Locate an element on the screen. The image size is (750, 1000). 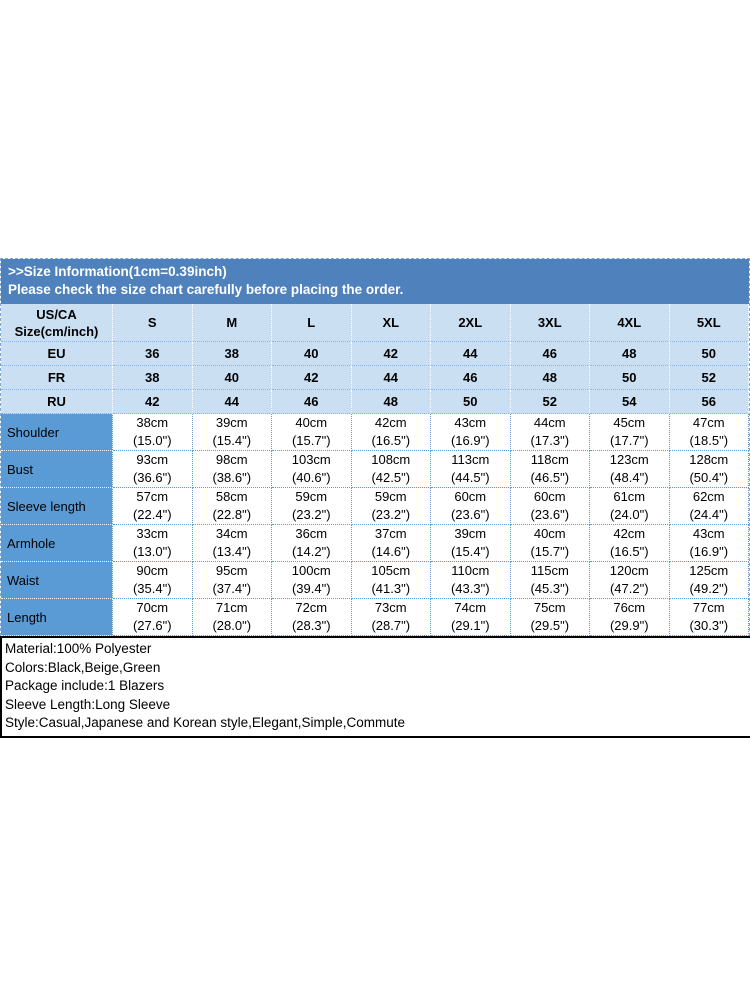
measurement-value: 108cm (42.5") is located at coordinates (391, 469).